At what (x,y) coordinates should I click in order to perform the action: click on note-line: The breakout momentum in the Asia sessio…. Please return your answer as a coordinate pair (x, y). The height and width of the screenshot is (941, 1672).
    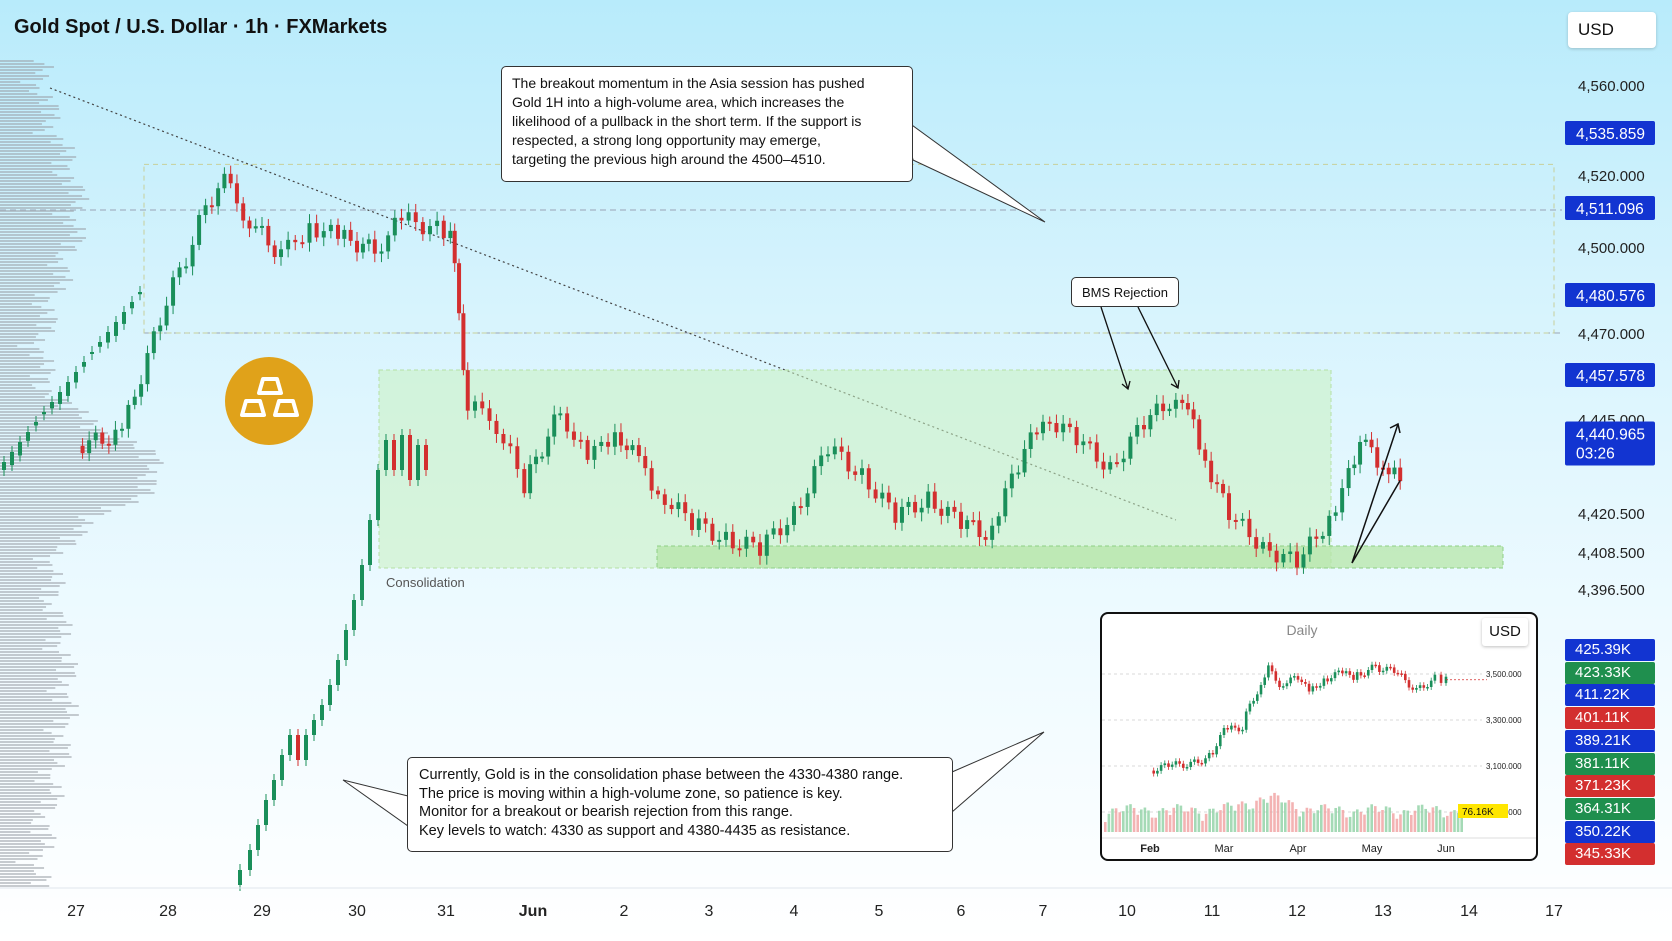
    Looking at the image, I should click on (688, 83).